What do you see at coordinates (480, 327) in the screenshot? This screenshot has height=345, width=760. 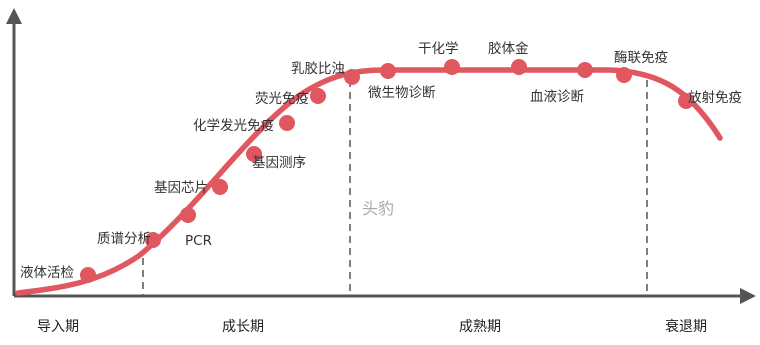 I see `phase-label-mature: 成熟期` at bounding box center [480, 327].